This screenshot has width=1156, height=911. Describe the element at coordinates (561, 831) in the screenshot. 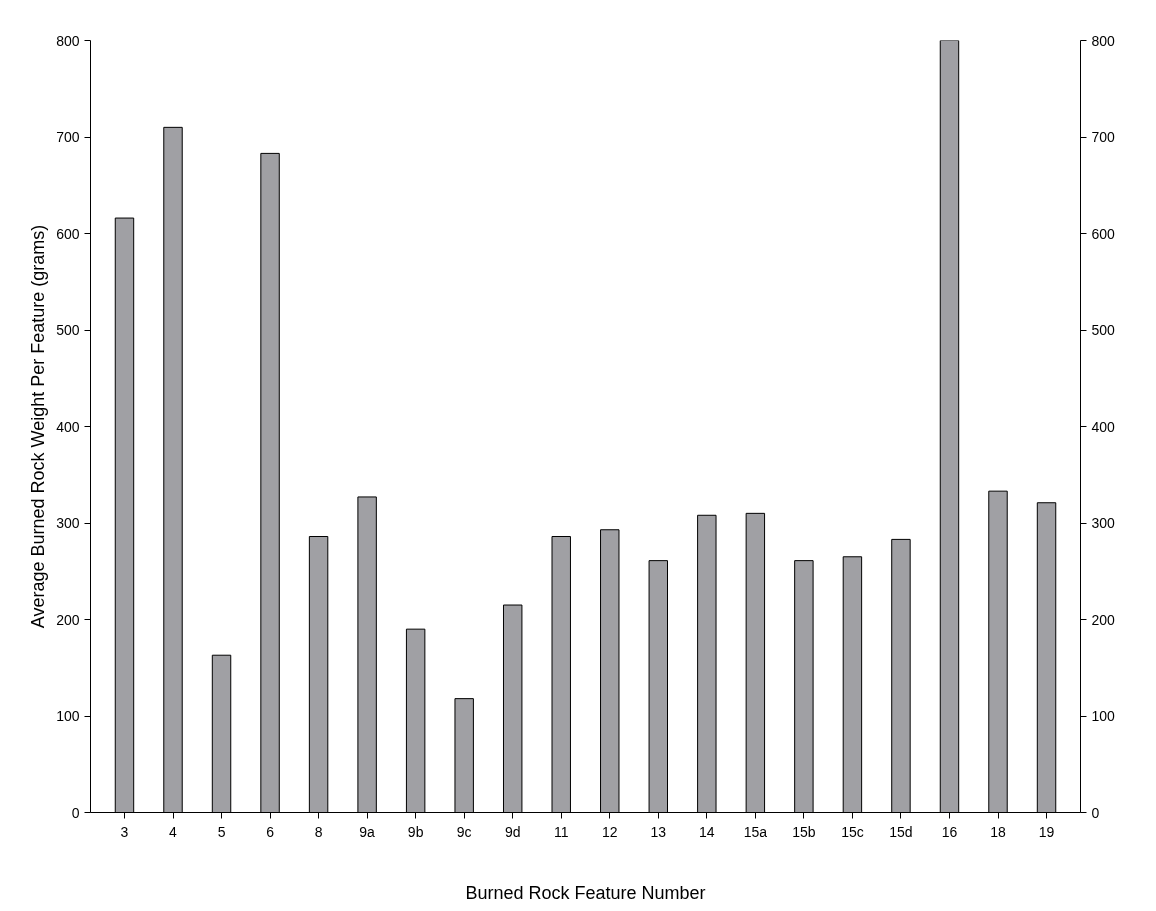

I see `x-tick-label: 11` at that location.